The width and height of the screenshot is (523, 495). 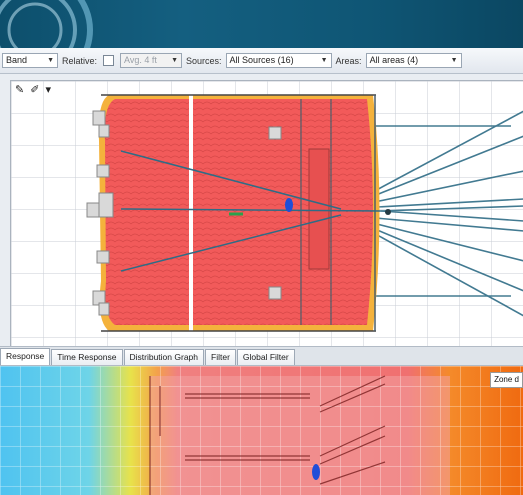 What do you see at coordinates (261, 24) in the screenshot?
I see `app-title-bar` at bounding box center [261, 24].